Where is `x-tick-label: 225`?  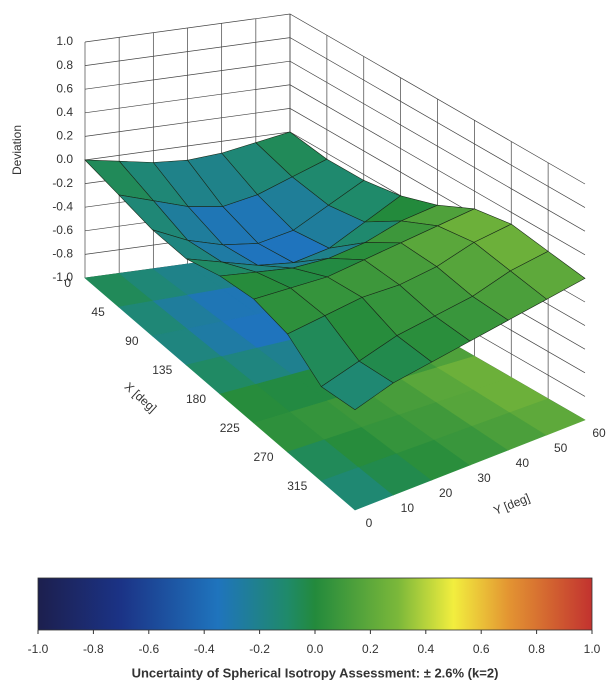 x-tick-label: 225 is located at coordinates (230, 428).